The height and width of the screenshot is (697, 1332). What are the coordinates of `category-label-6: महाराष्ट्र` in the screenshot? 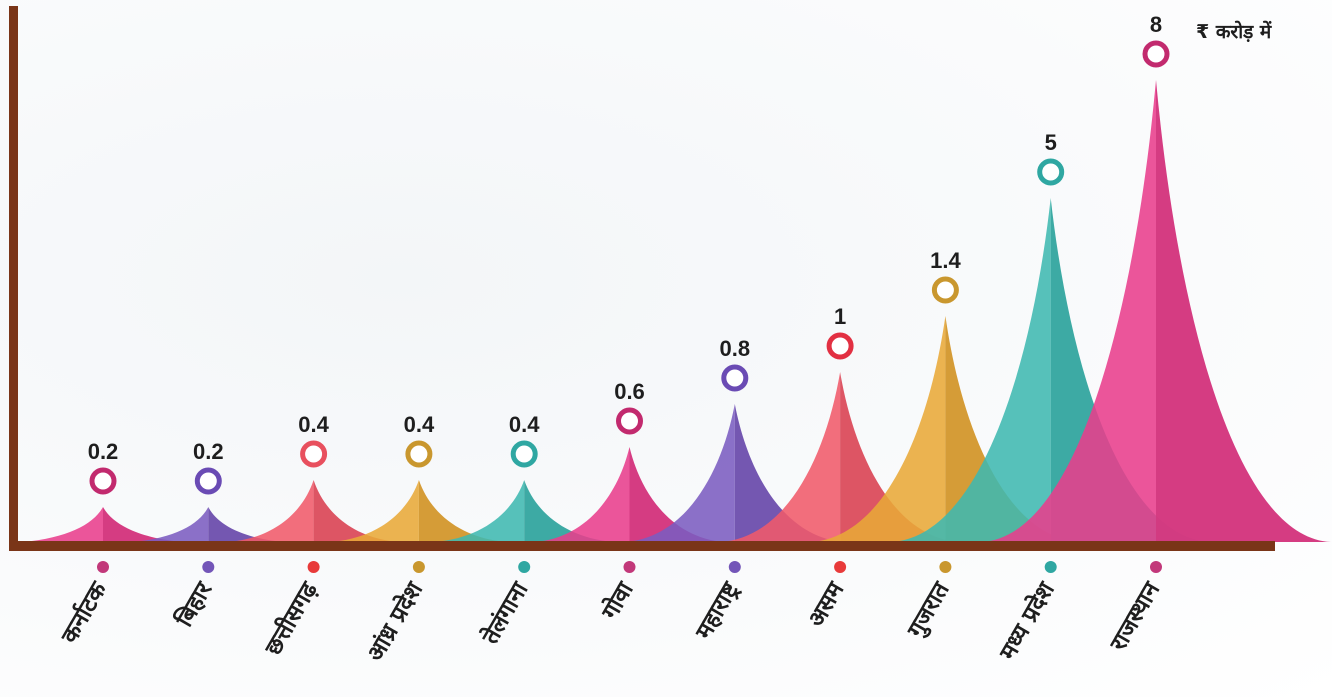 It's located at (718, 611).